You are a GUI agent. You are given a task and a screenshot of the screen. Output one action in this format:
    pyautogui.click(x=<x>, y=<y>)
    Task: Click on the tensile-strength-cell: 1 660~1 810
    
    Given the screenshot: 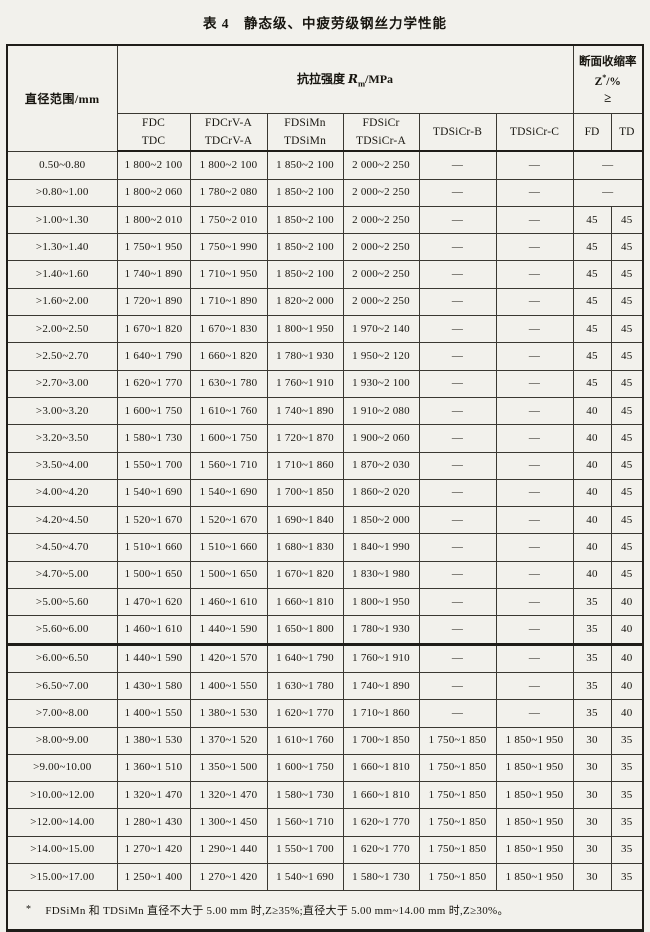 What is the action you would take?
    pyautogui.click(x=381, y=795)
    